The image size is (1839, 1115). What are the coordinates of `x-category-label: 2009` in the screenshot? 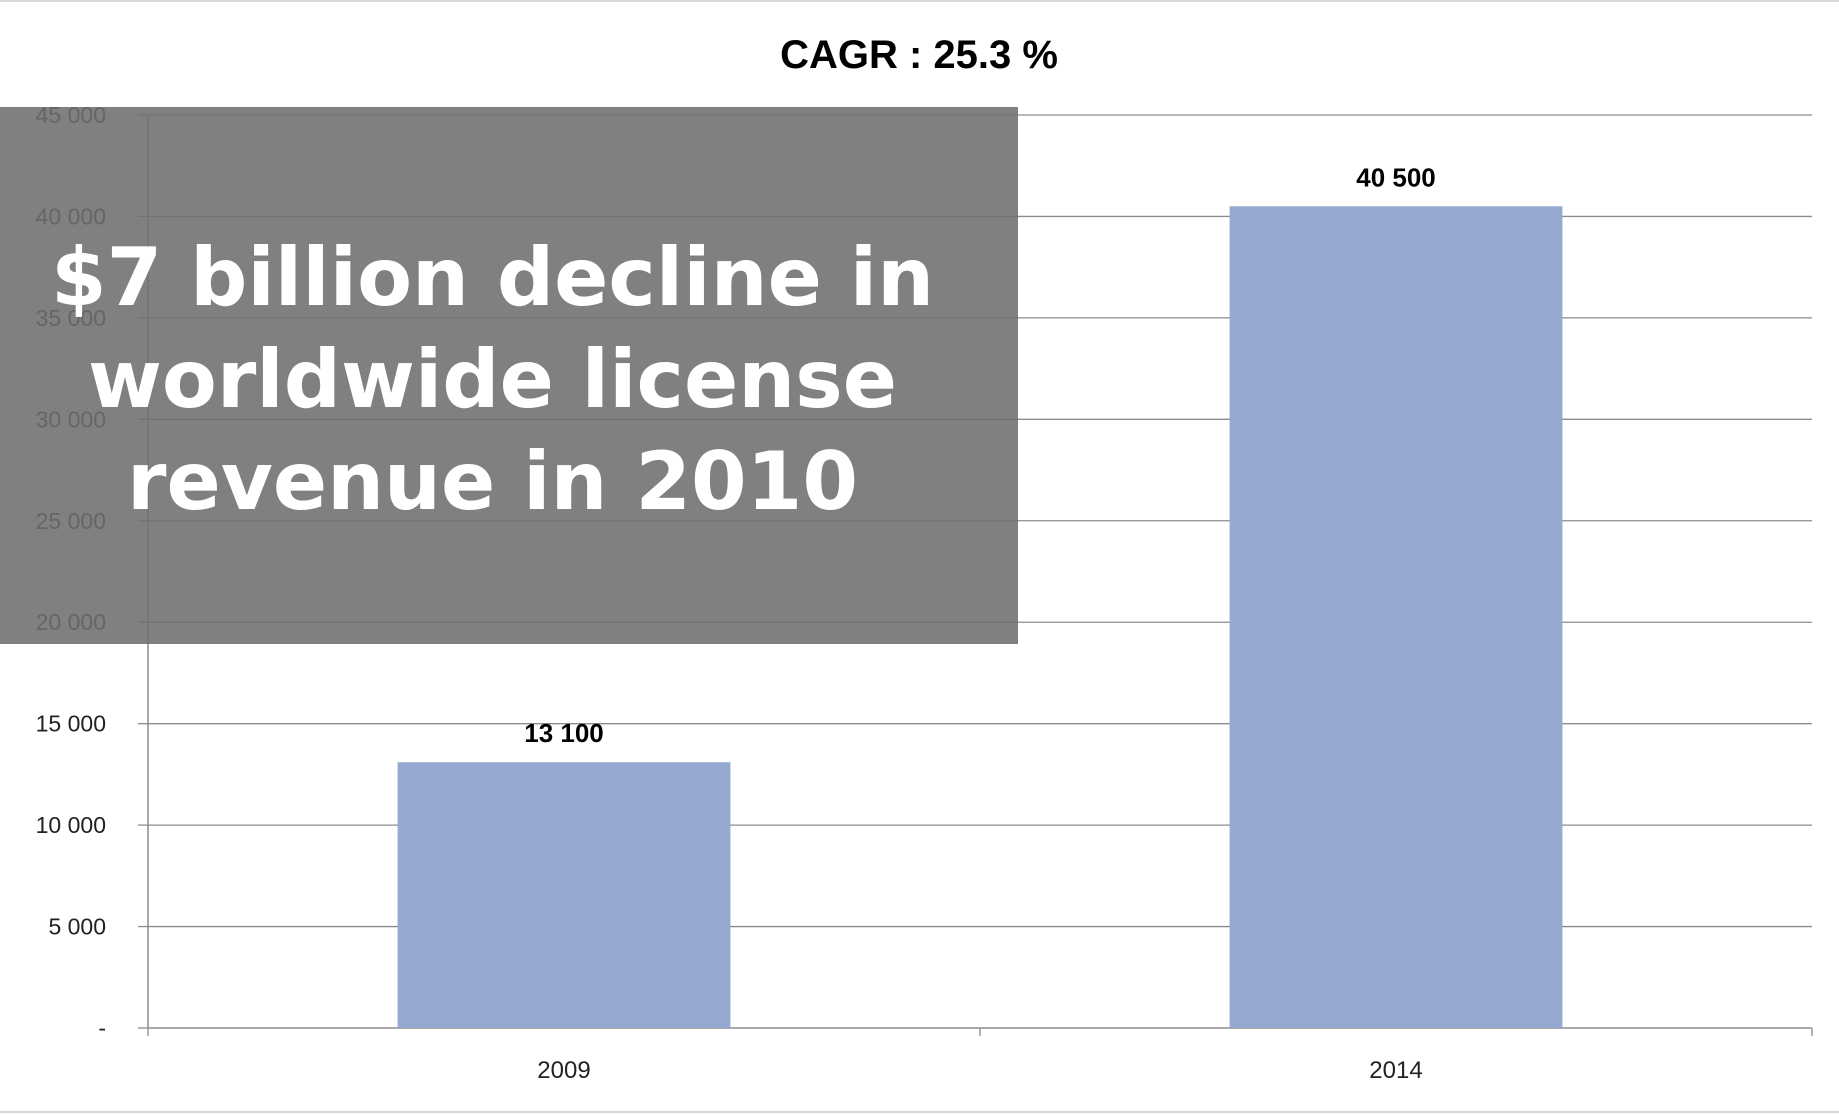 It's located at (563, 1070).